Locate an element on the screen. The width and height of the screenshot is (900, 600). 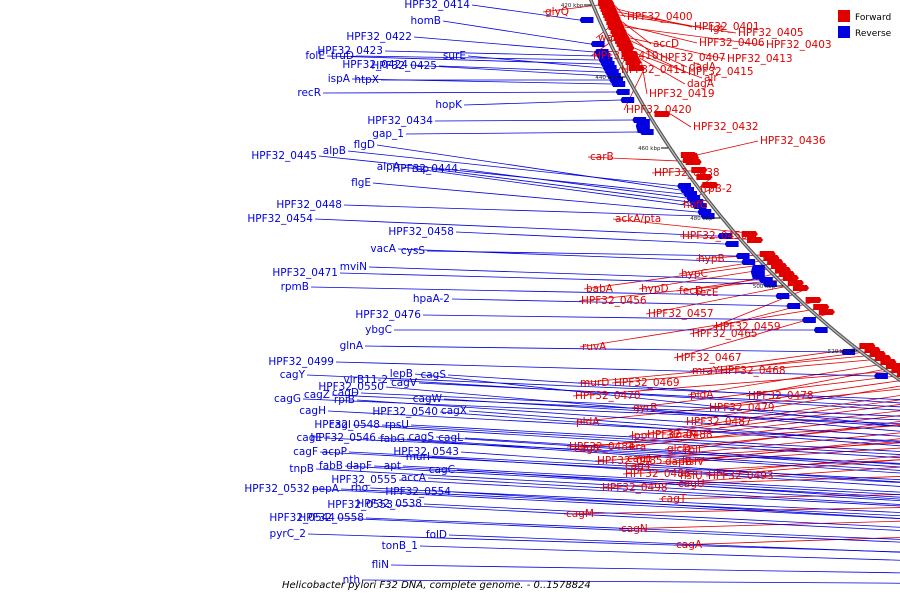
reverse-gene-label: cagD is located at coordinates (345, 393).